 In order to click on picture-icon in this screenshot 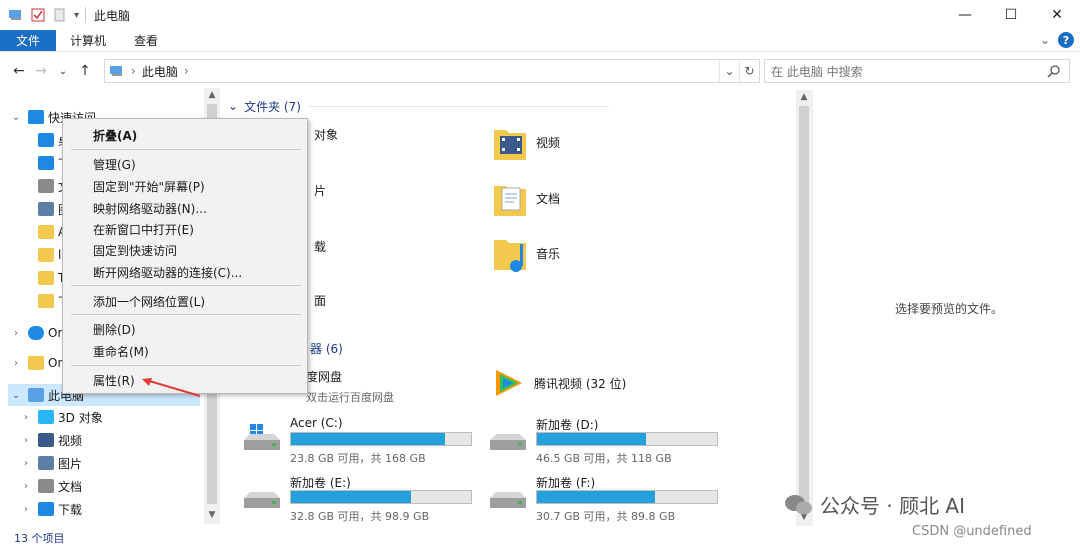, I will do `click(46, 209)`.